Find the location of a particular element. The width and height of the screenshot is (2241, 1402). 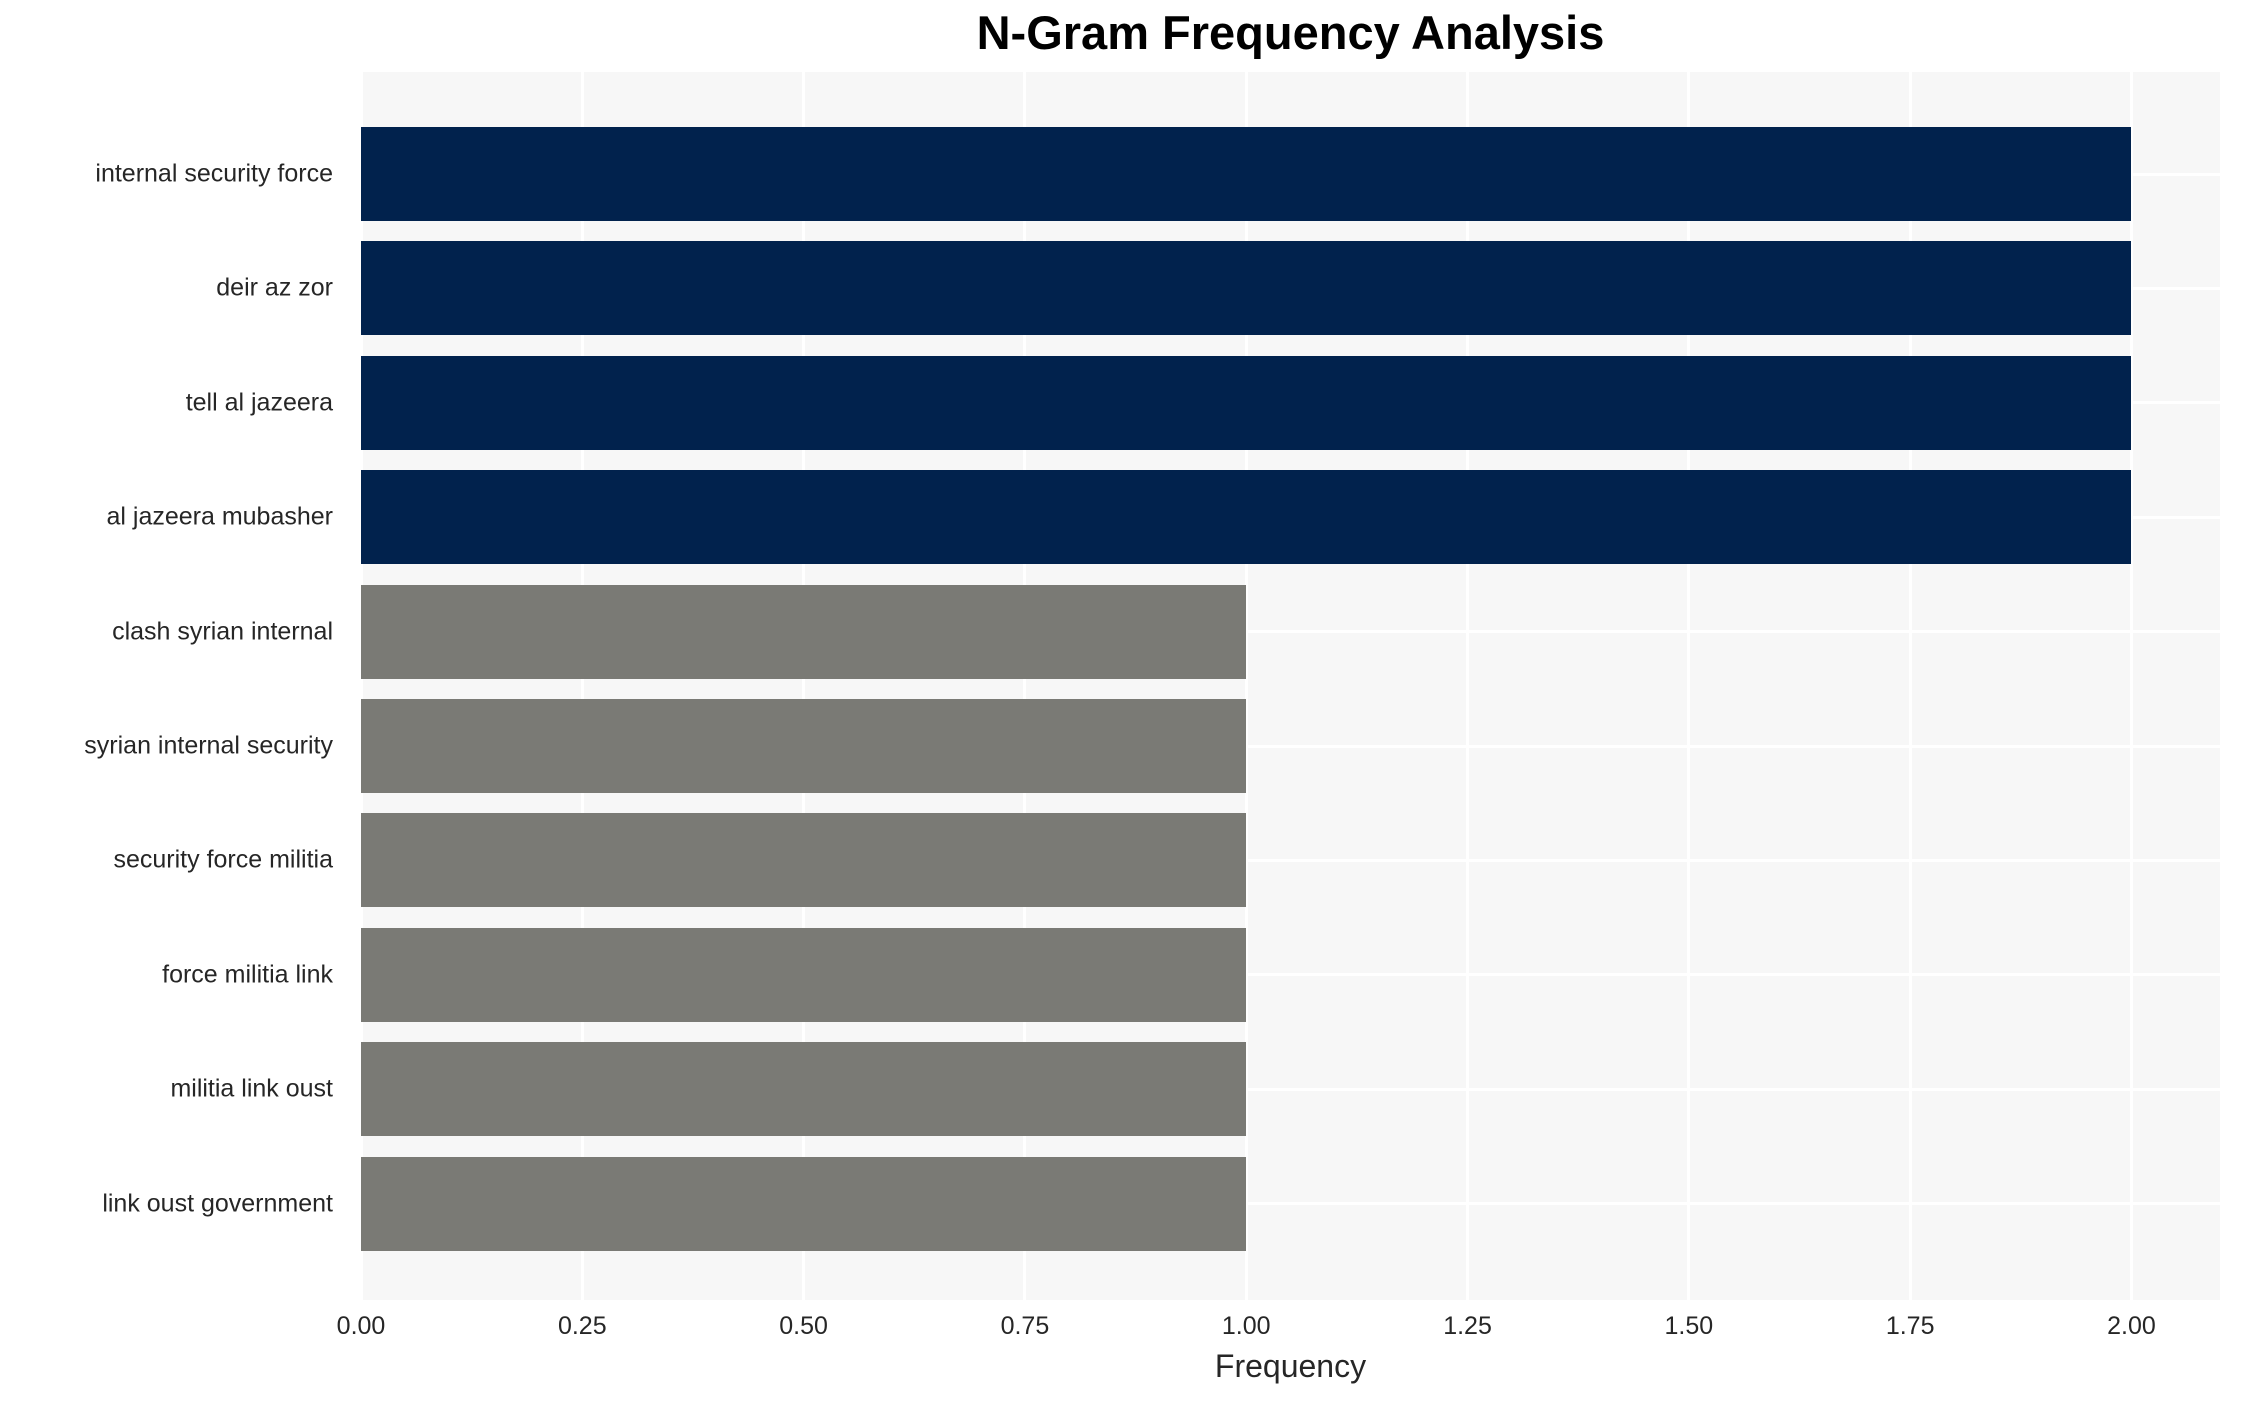

x-tick-label: 0.25 is located at coordinates (582, 1326).